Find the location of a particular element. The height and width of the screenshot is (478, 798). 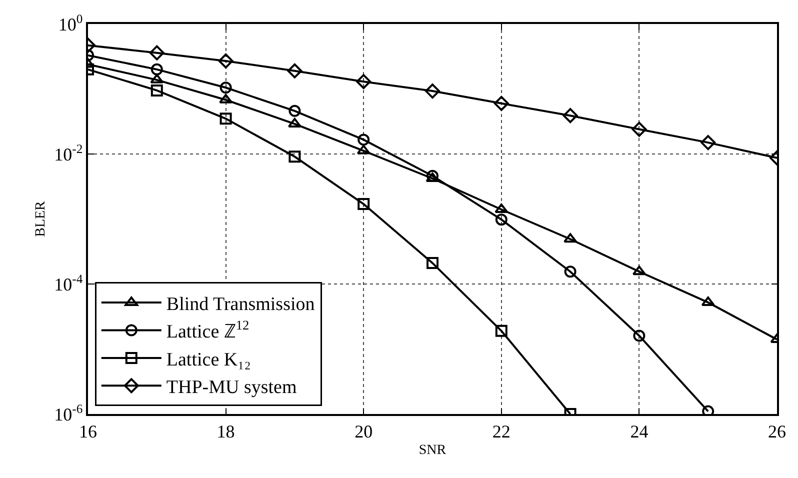

legend-label: Lattice ℤ$^{12}$ is located at coordinates (208, 330).